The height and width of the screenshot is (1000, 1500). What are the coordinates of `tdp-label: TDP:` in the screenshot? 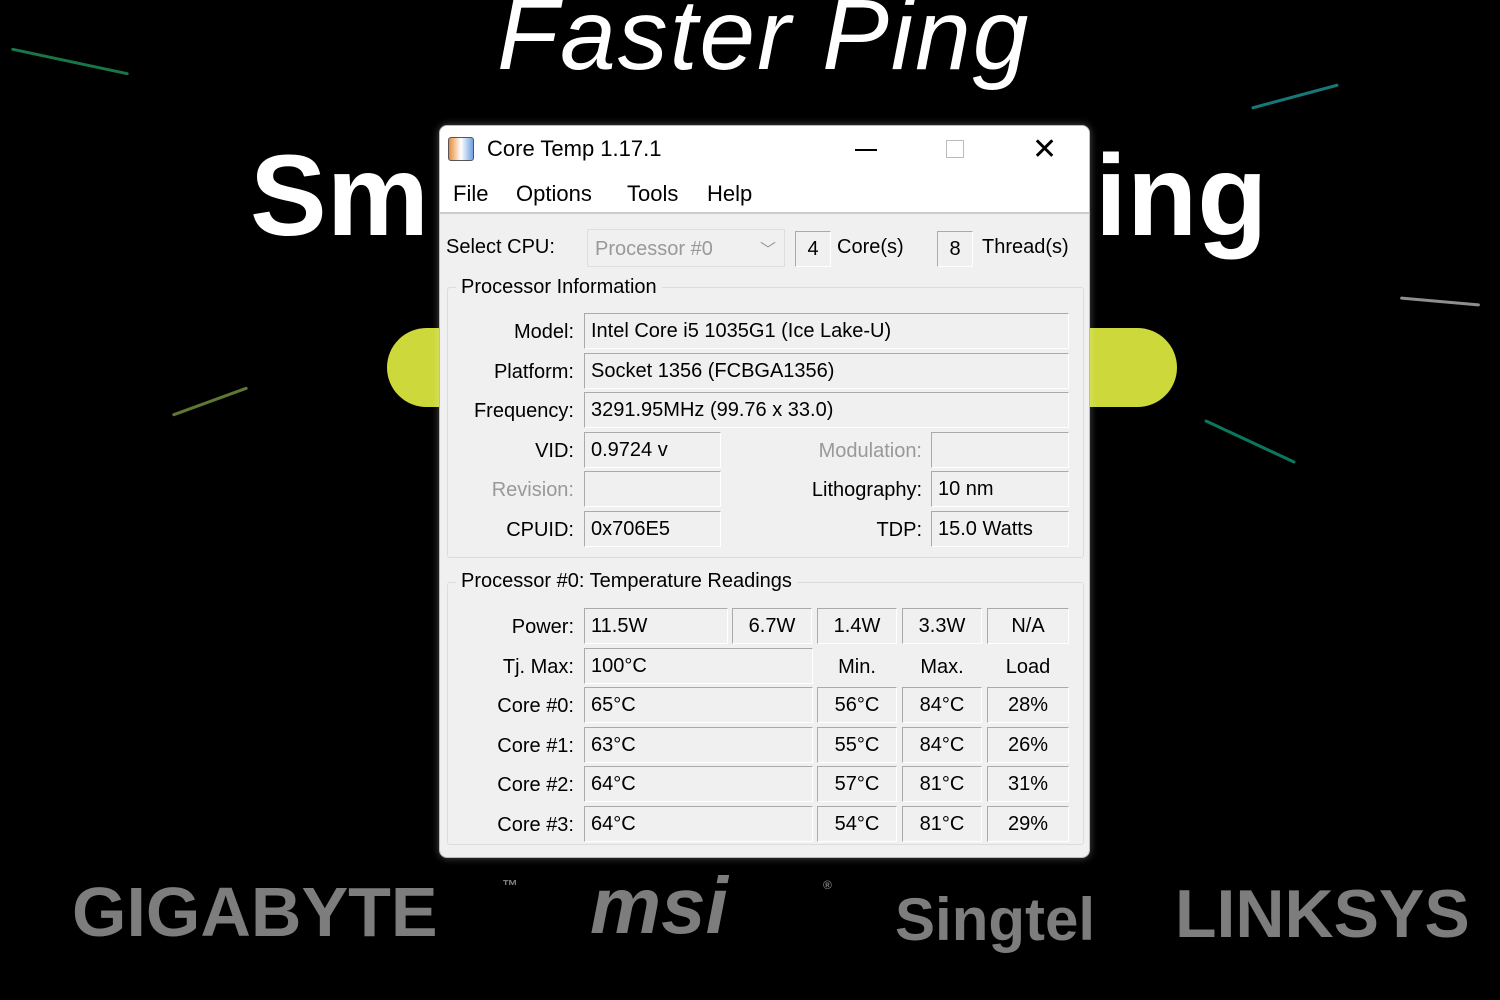 It's located at (899, 530).